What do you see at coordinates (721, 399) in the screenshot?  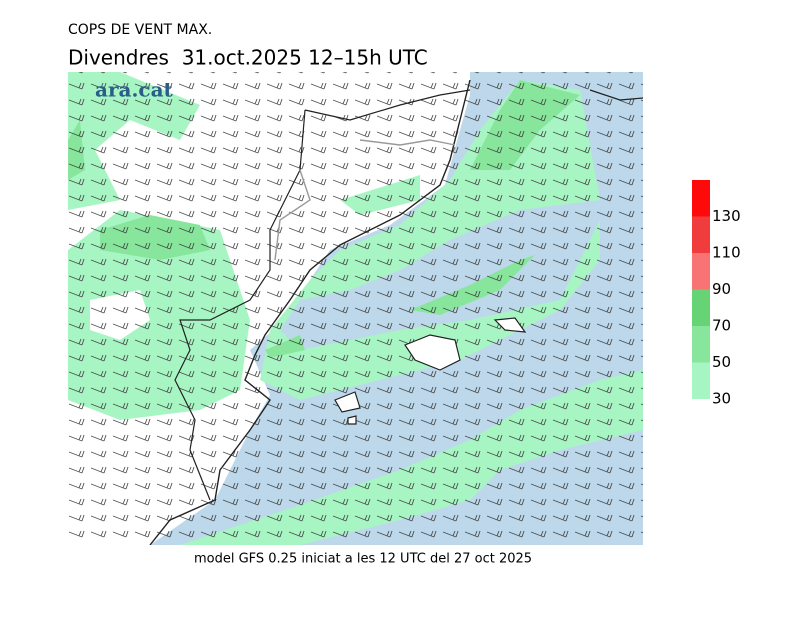 I see `colorbar-label: 30` at bounding box center [721, 399].